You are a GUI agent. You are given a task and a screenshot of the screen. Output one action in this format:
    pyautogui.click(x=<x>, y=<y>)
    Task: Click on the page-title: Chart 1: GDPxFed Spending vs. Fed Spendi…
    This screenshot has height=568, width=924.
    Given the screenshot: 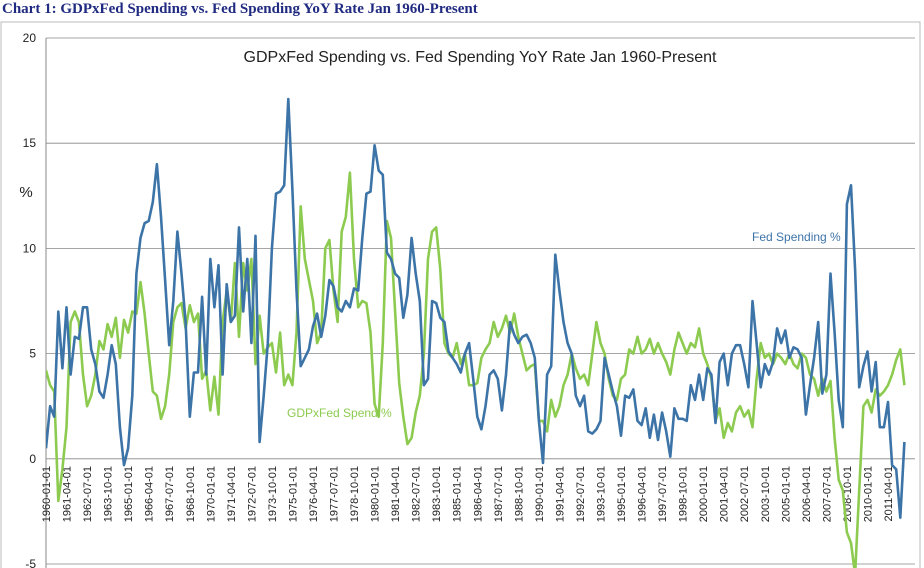 What is the action you would take?
    pyautogui.click(x=240, y=9)
    